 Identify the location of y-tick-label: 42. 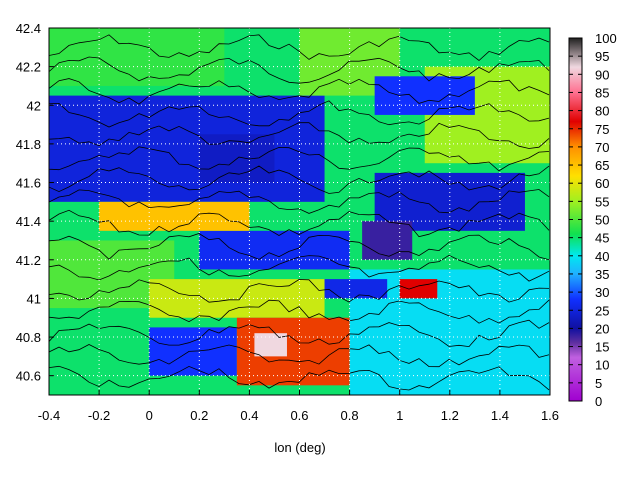
(34, 105).